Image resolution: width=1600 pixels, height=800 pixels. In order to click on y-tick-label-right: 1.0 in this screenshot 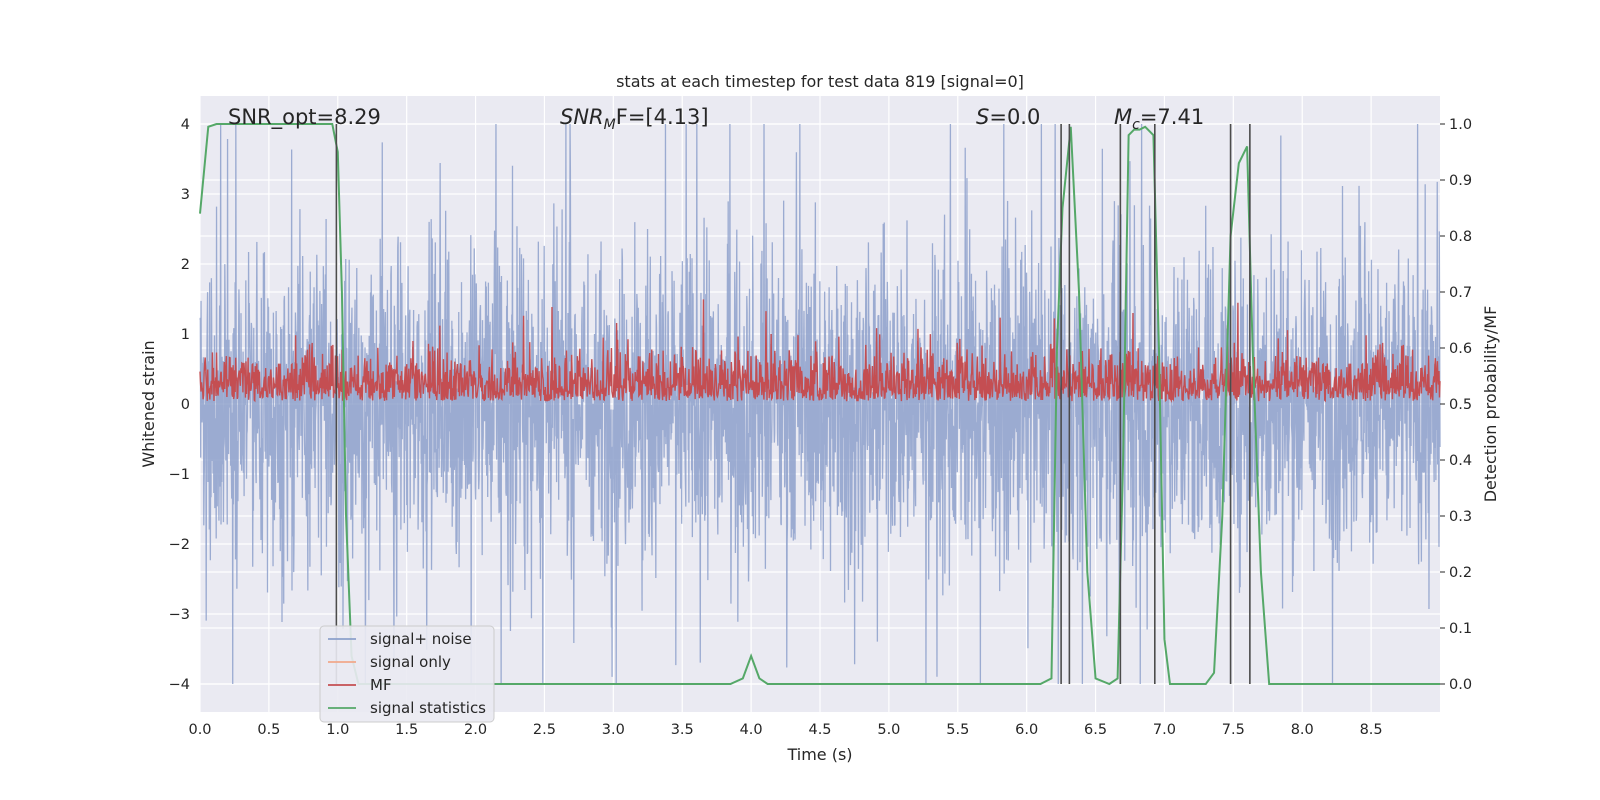, I will do `click(1460, 125)`.